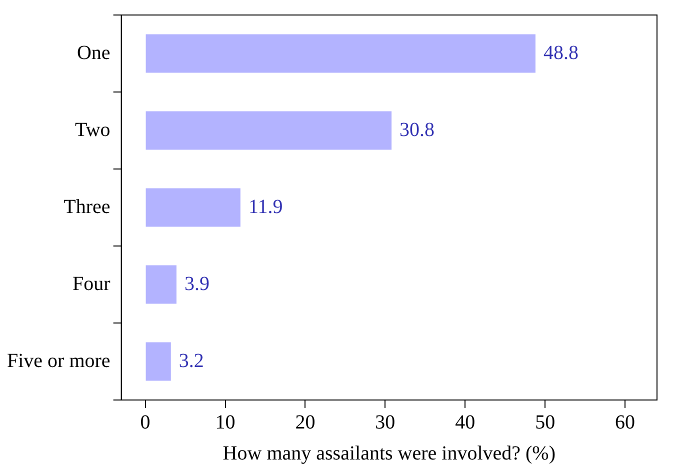 Image resolution: width=673 pixels, height=472 pixels. What do you see at coordinates (91, 283) in the screenshot?
I see `y-tick-label: Four` at bounding box center [91, 283].